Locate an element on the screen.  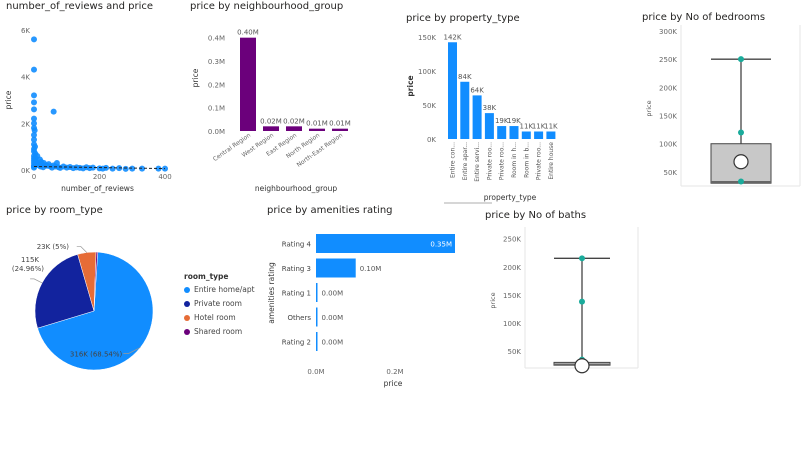
bedrooms-box-plot: 50K 100K 150K 200K 250K 300K price is located at coordinates (724, 102).